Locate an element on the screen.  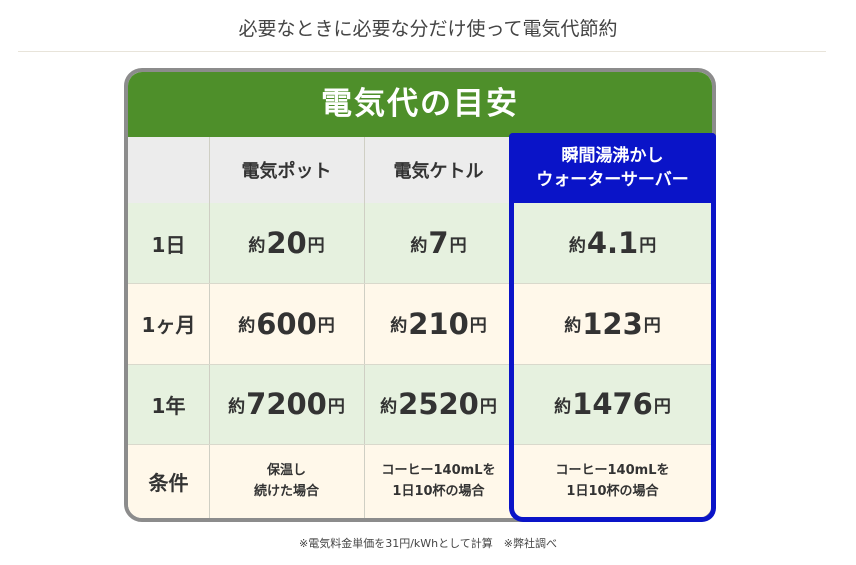
column-header-electric-kettle: 電気ケトル is located at coordinates (438, 170).